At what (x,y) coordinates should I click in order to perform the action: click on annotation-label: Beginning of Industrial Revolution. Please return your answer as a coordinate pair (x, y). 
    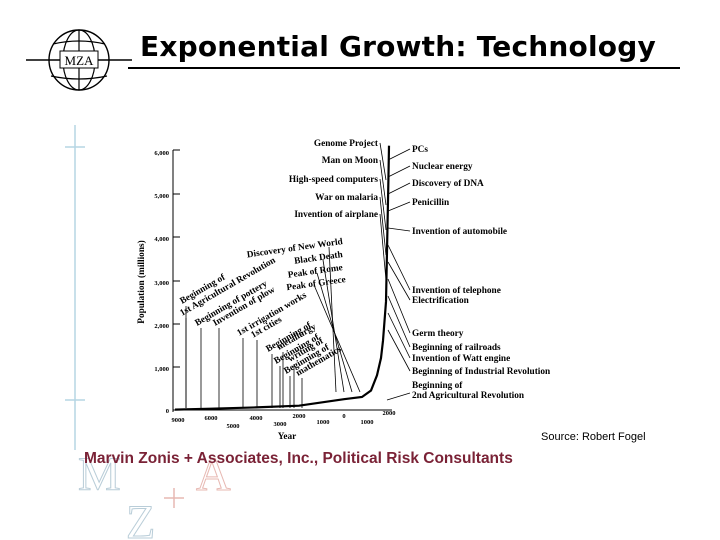
    Looking at the image, I should click on (481, 372).